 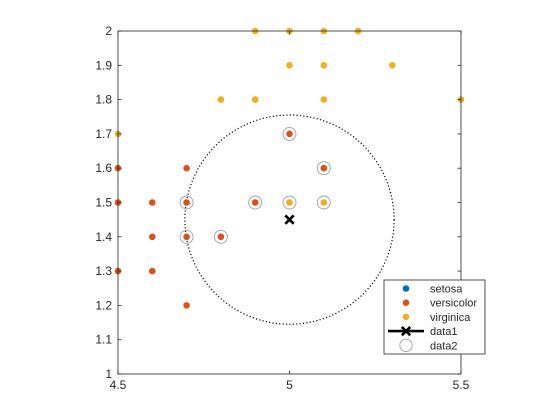 I want to click on legend-setosa-swatch, so click(x=406, y=288).